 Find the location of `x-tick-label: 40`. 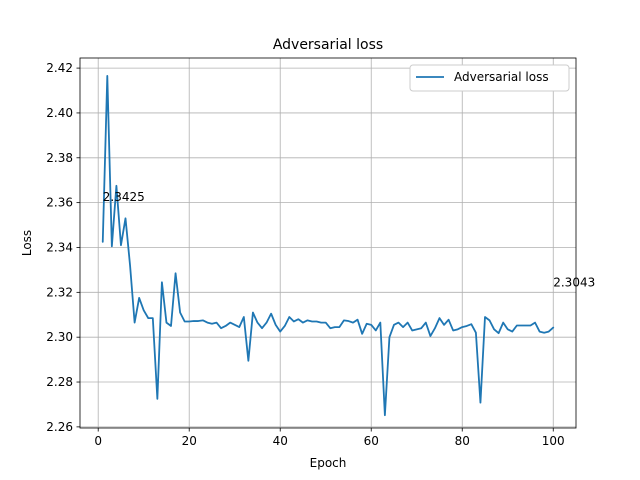

x-tick-label: 40 is located at coordinates (280, 441).